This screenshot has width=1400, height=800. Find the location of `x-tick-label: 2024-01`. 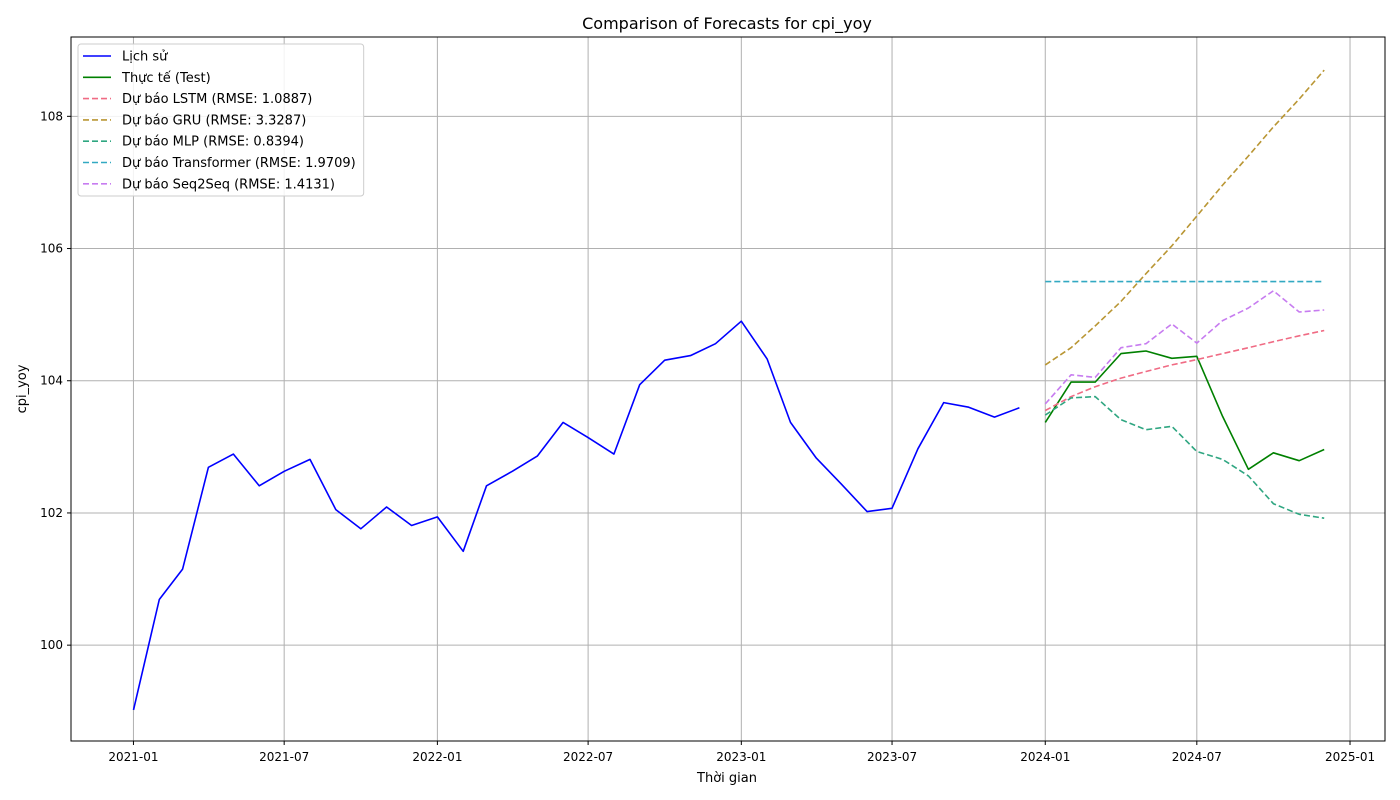

x-tick-label: 2024-01 is located at coordinates (1045, 757).